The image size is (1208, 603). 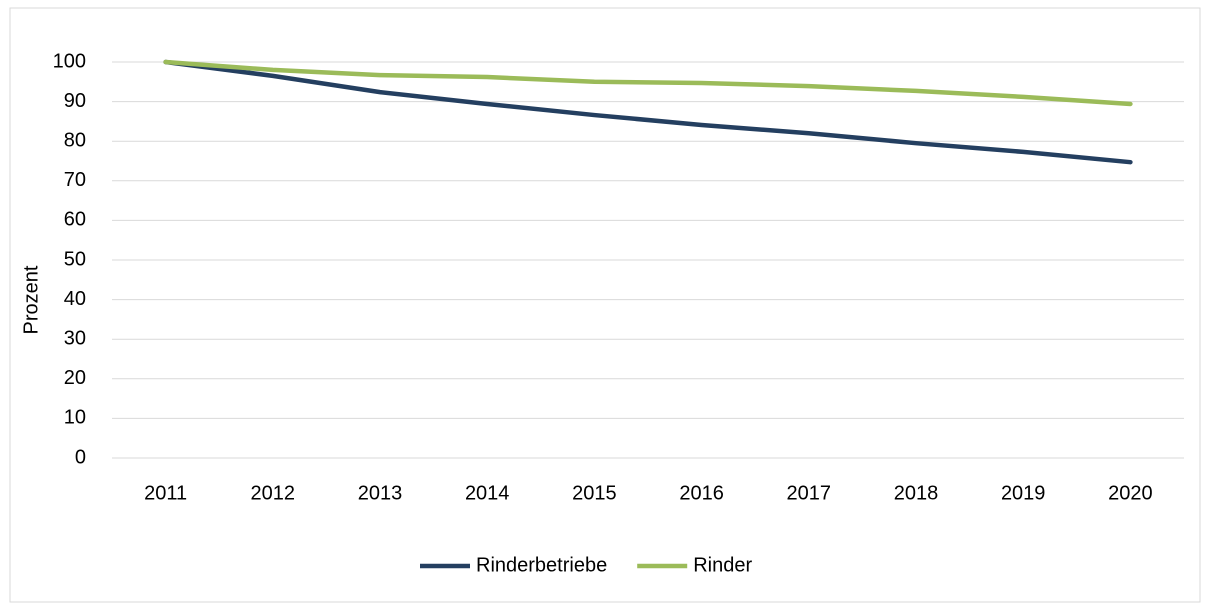 I want to click on y-tick-label: 100, so click(x=69, y=61).